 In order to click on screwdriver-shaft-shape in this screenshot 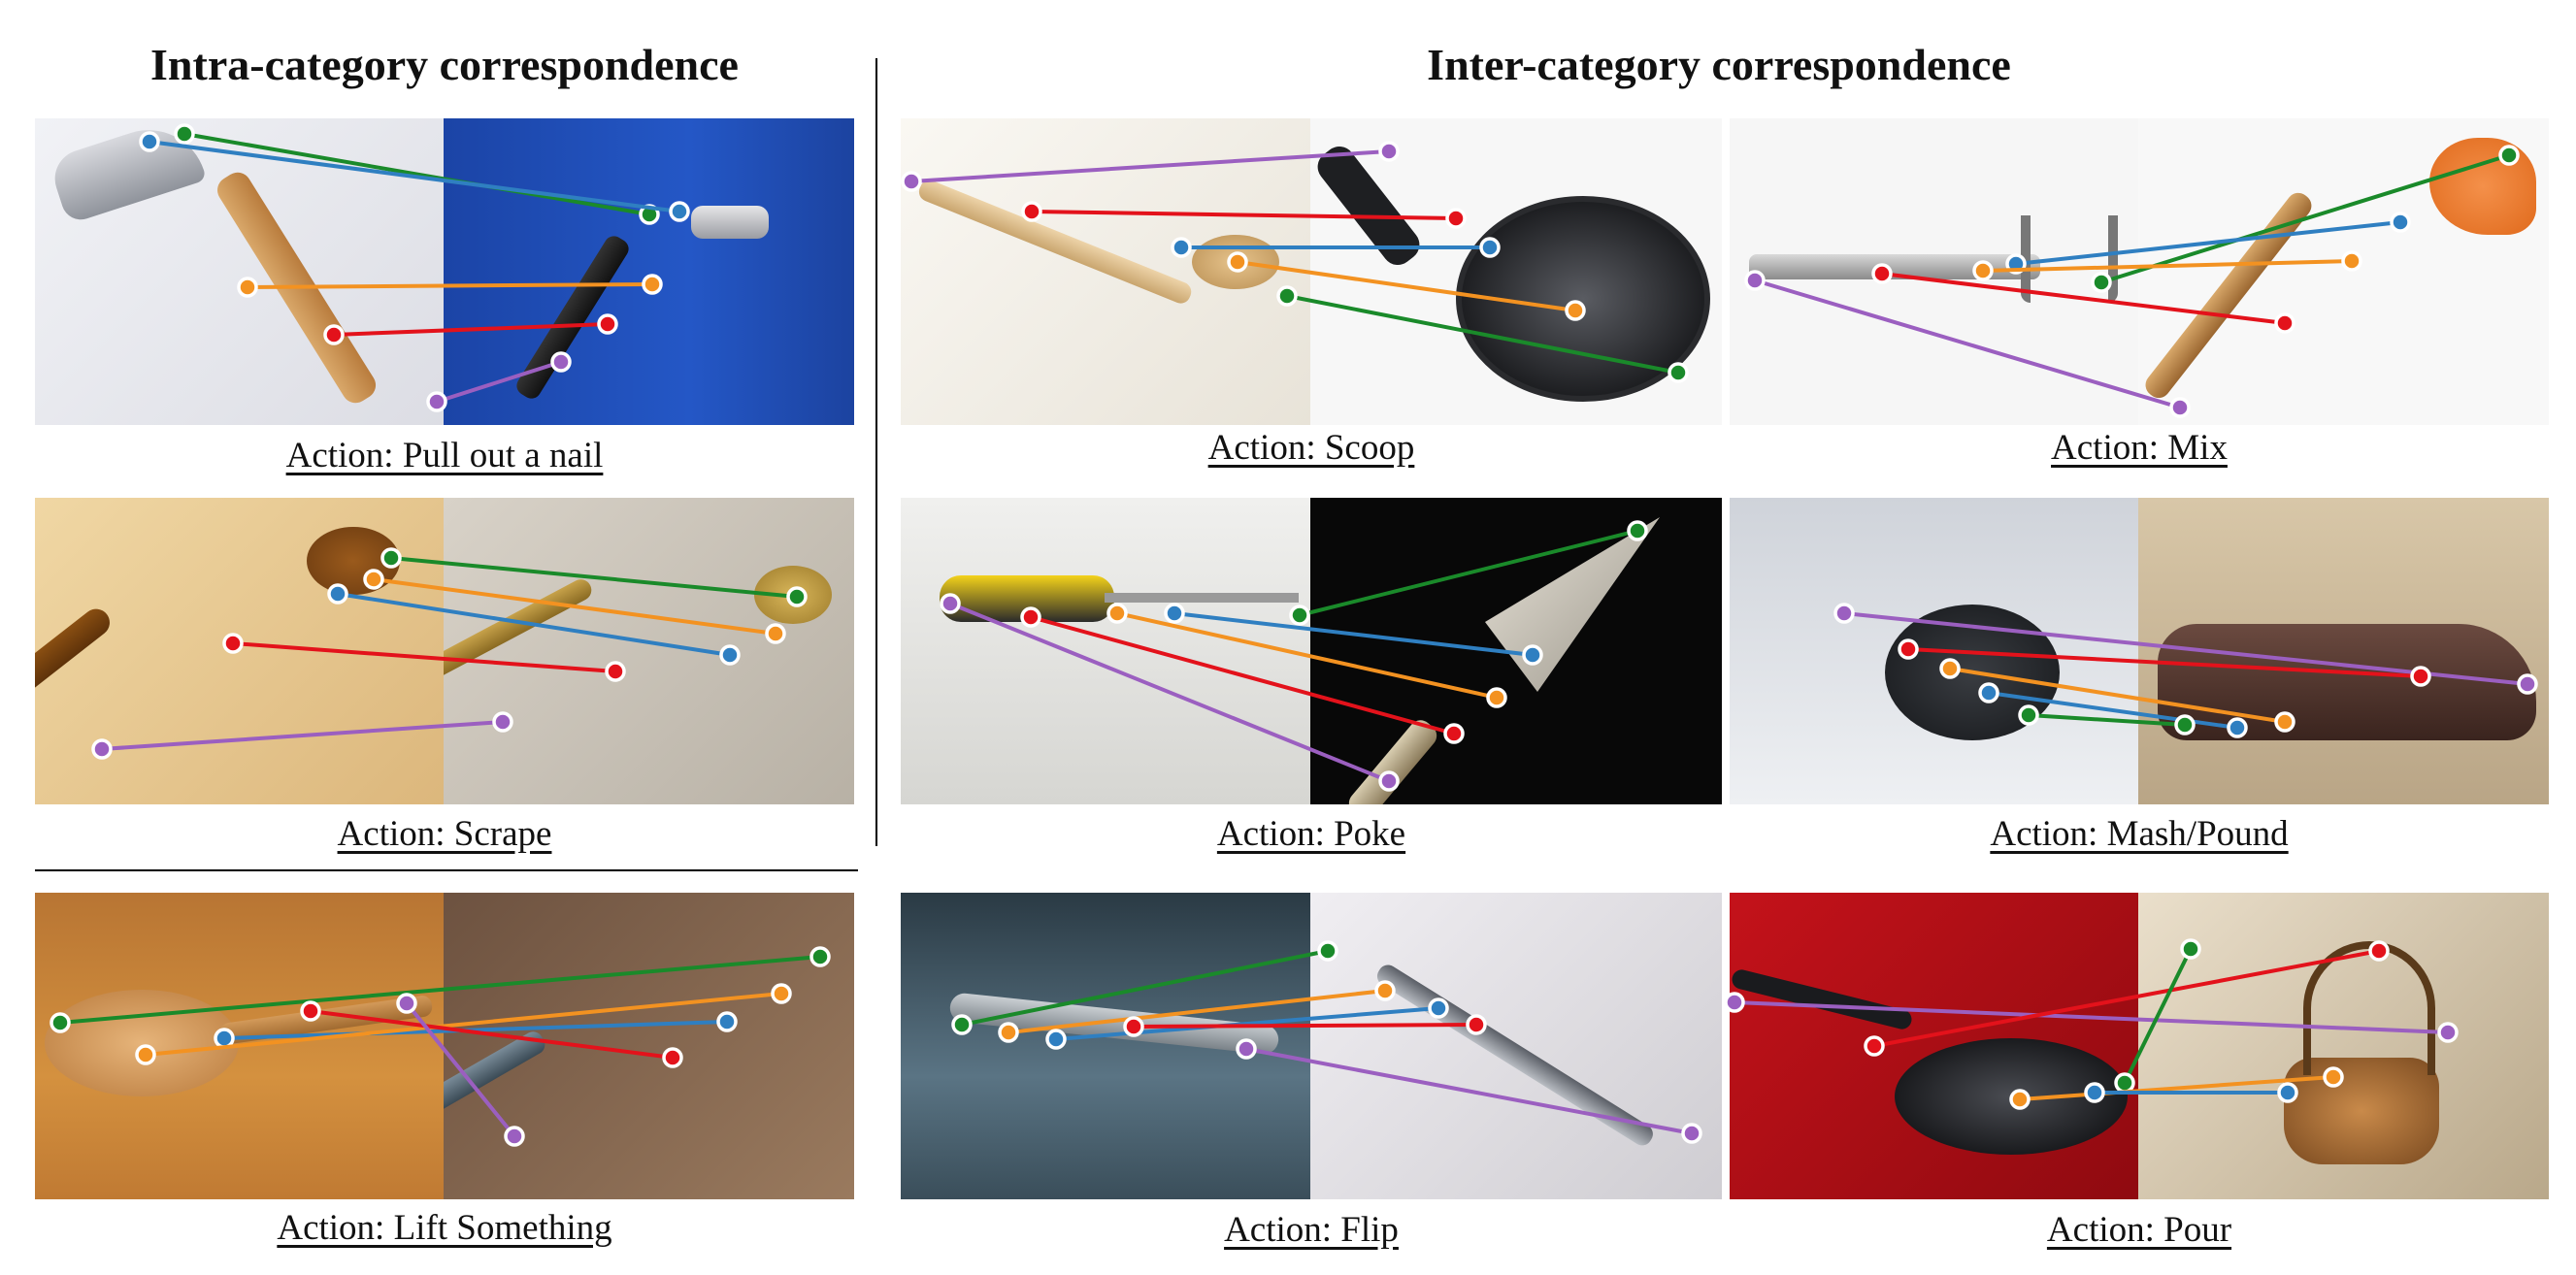, I will do `click(1202, 598)`.